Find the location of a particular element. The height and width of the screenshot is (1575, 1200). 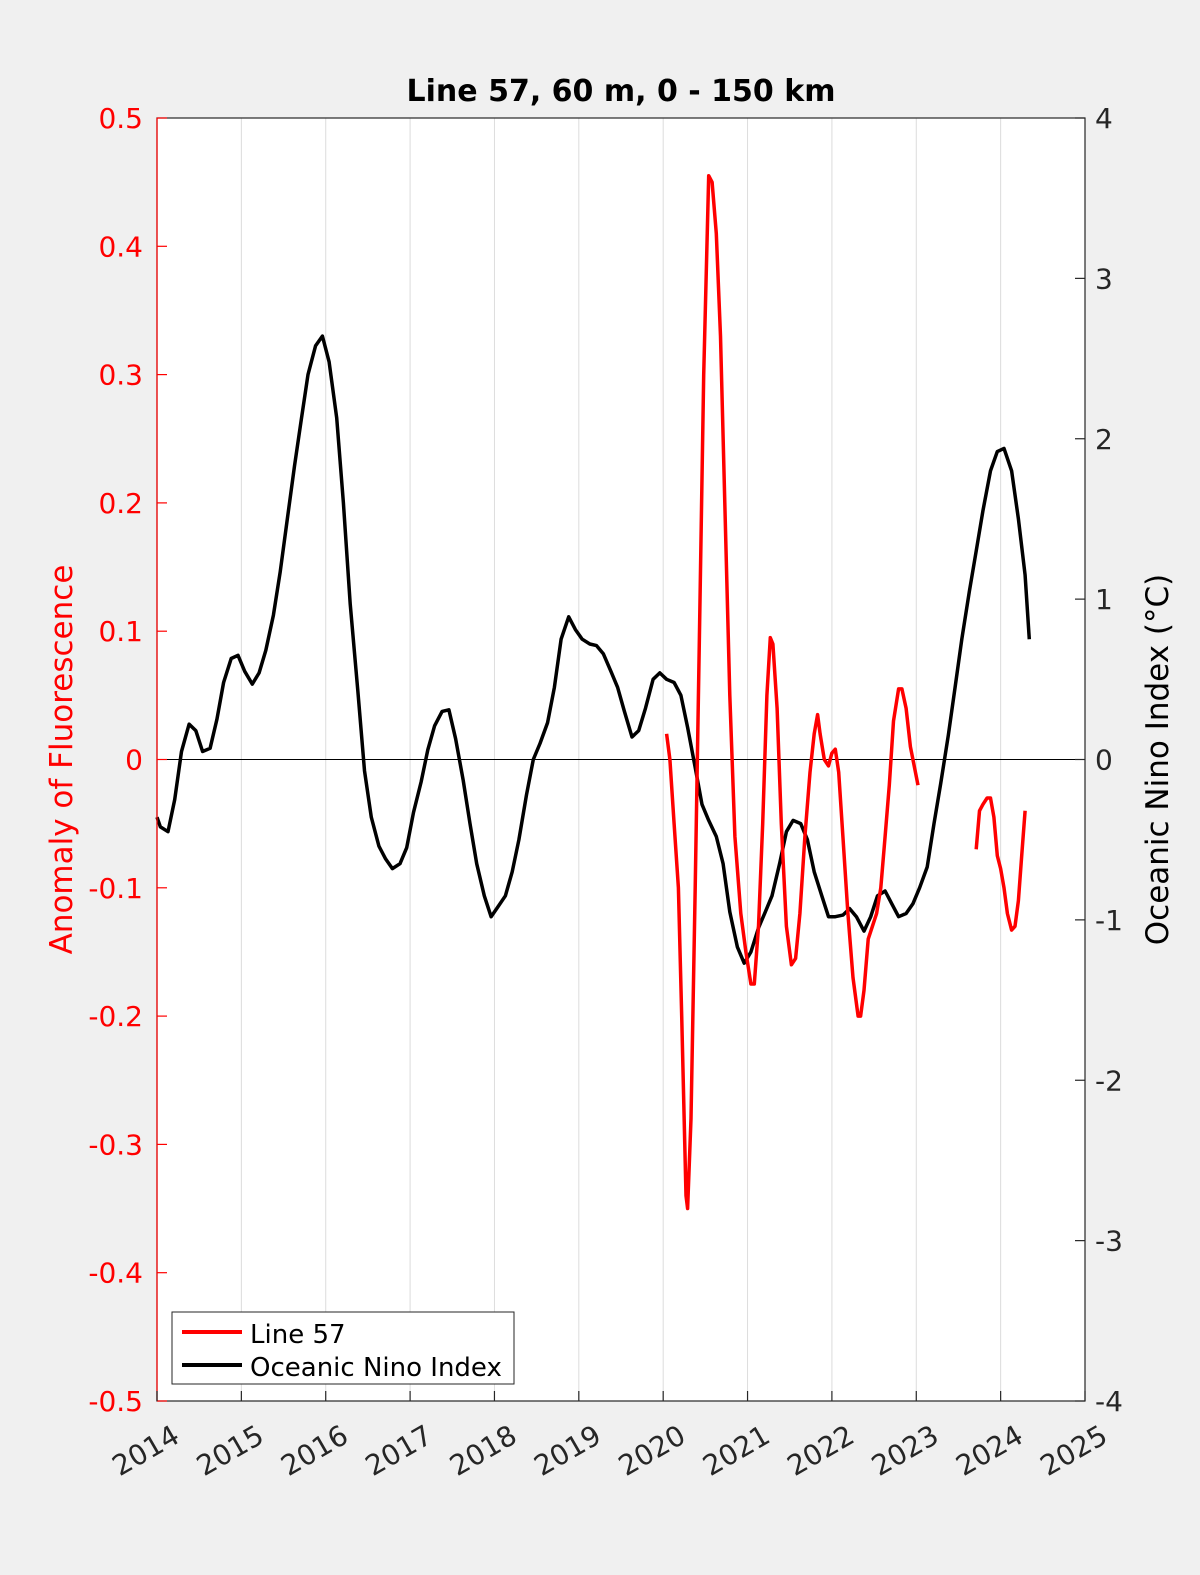

left-tick-label: -0.2 is located at coordinates (115, 1016).